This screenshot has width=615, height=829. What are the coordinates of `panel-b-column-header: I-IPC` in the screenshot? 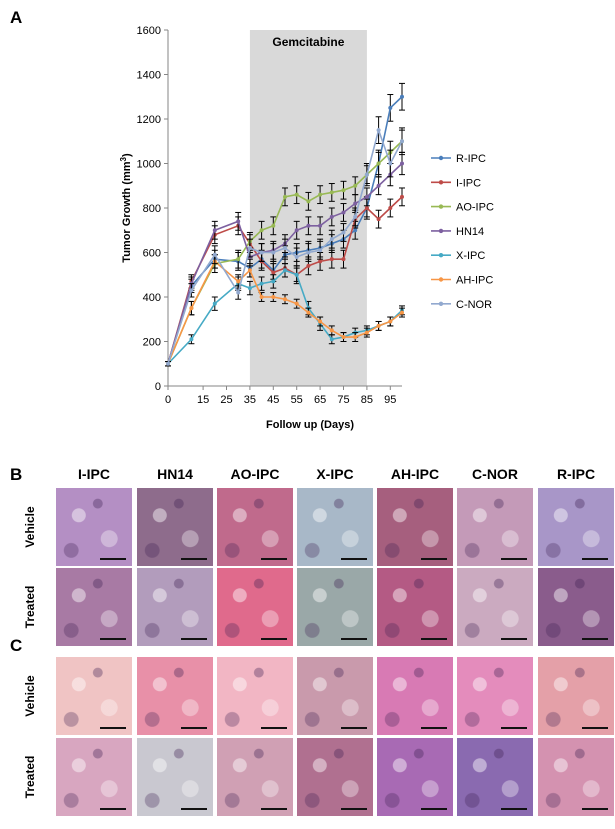 It's located at (94, 474).